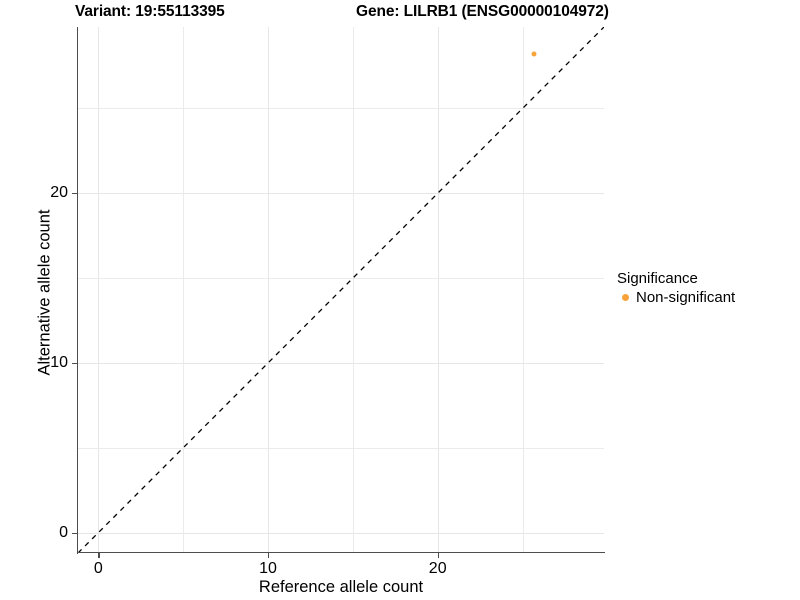  What do you see at coordinates (63, 532) in the screenshot?
I see `y-axis-tick-label: 0` at bounding box center [63, 532].